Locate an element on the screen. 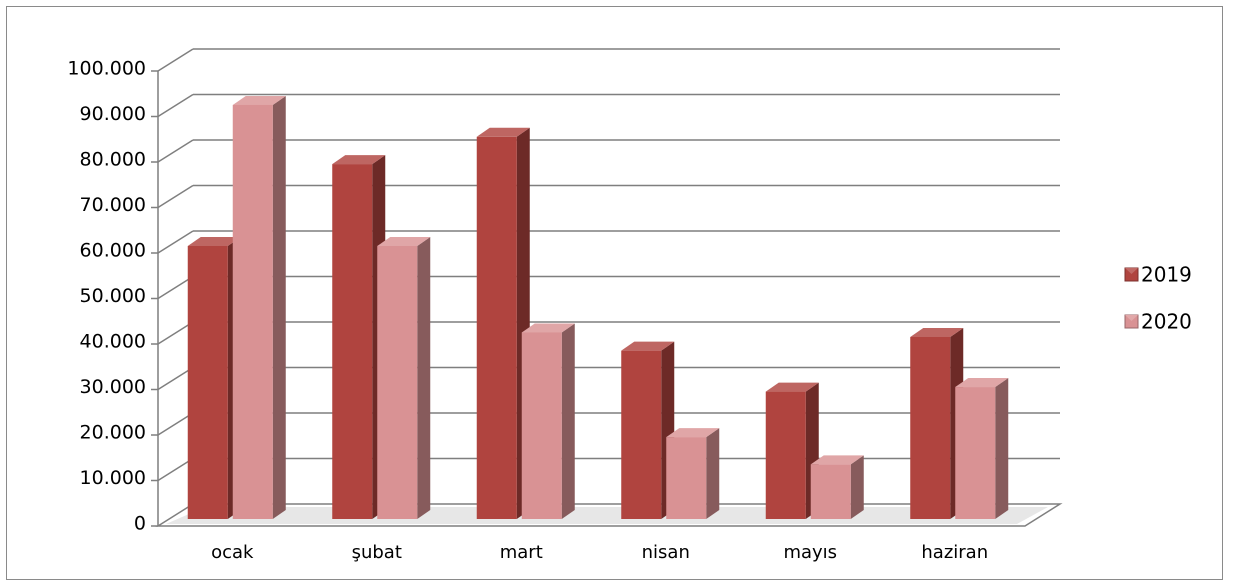  y-tick-label: 40.000 is located at coordinates (113, 342).